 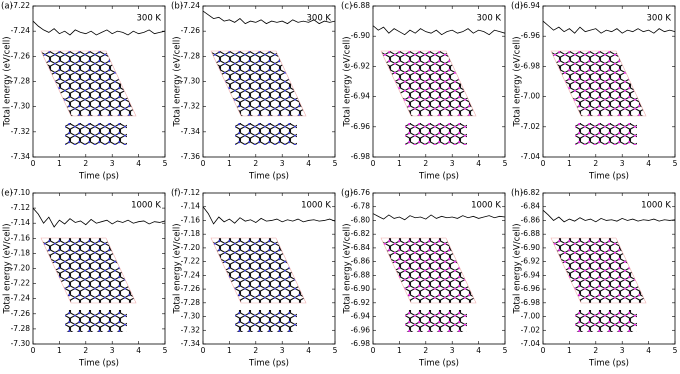 What do you see at coordinates (7, 194) in the screenshot?
I see `panel-label: (e)` at bounding box center [7, 194].